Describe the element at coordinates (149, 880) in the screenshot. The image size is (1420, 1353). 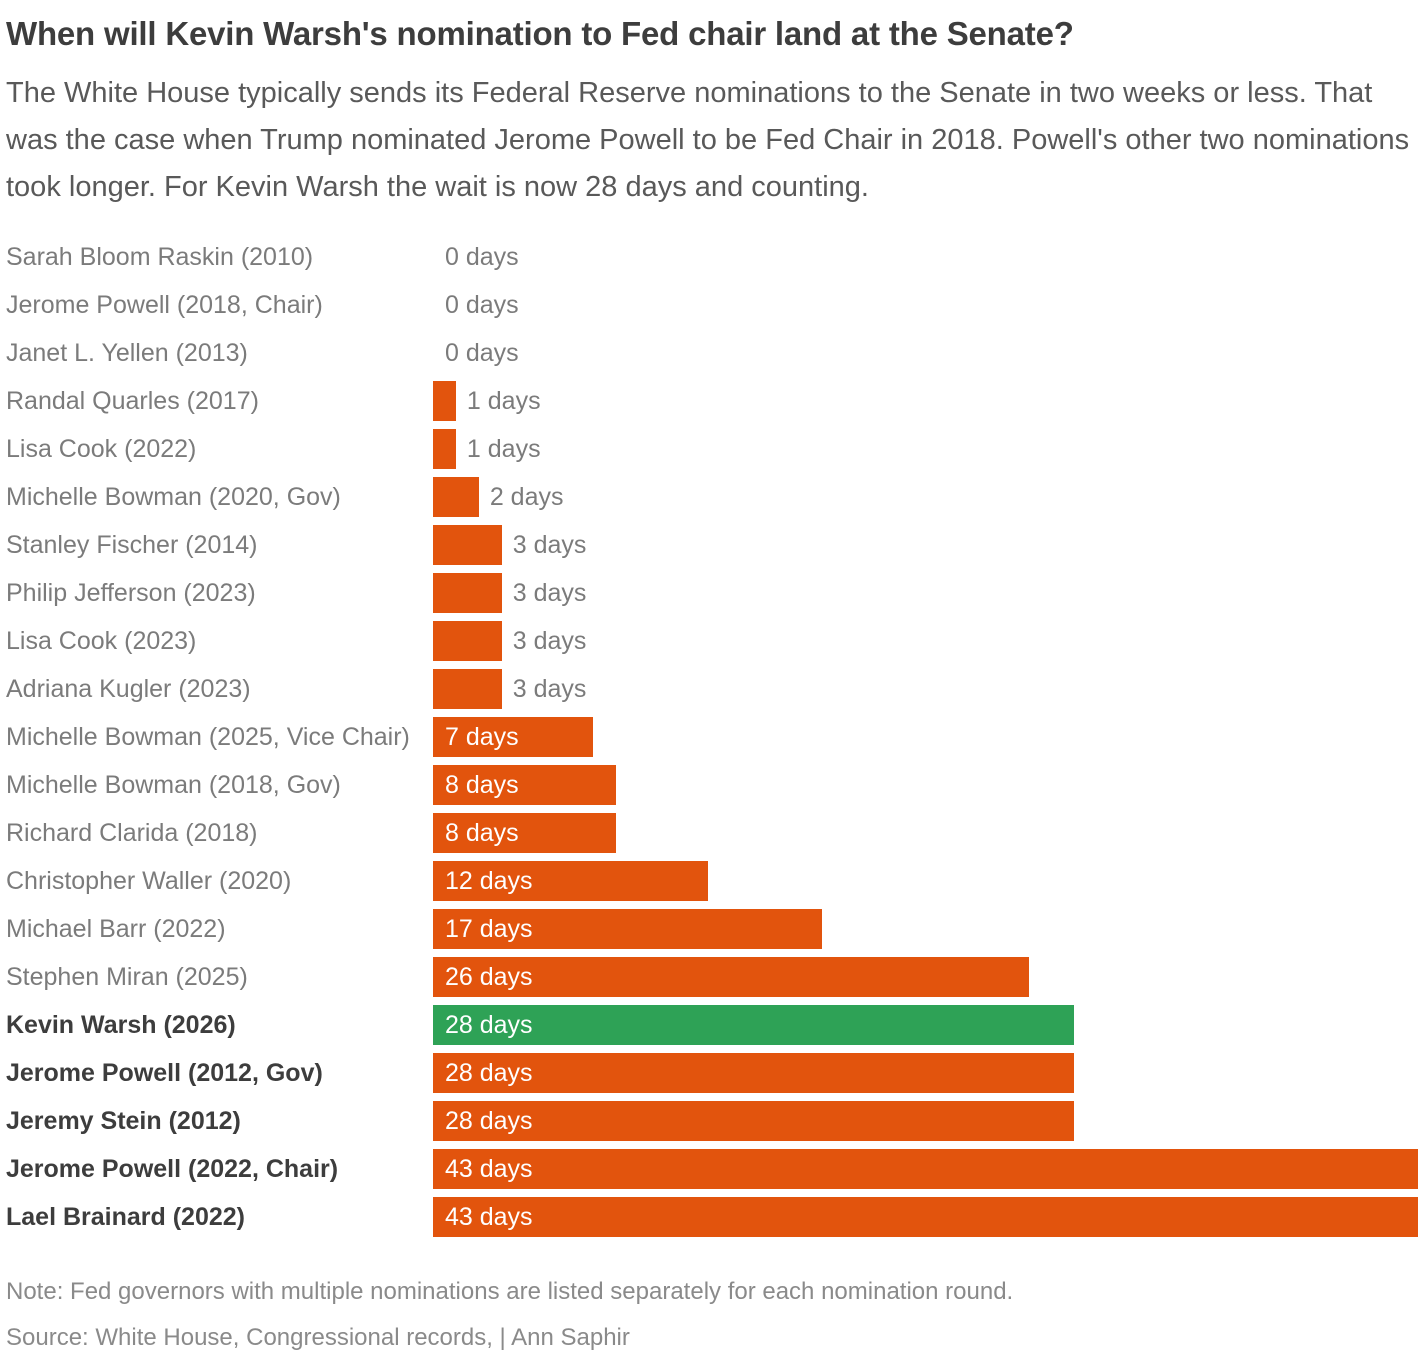
I see `row-label: Christopher Waller (2020)` at that location.